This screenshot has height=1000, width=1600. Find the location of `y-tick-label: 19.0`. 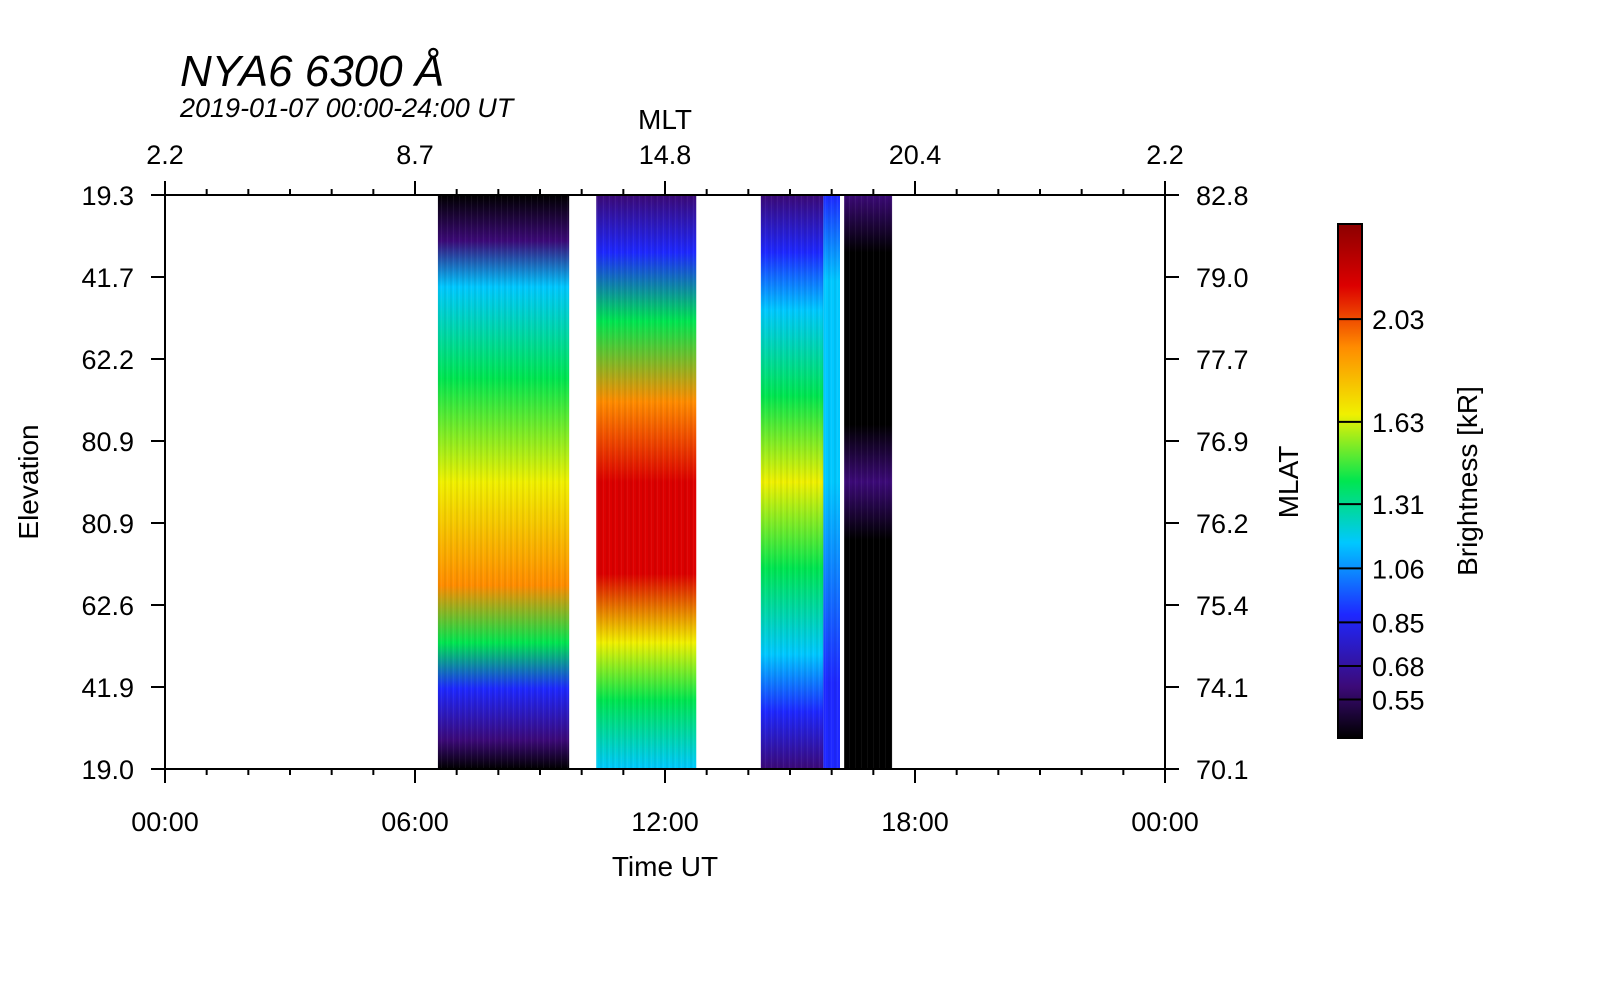

y-tick-label: 19.0 is located at coordinates (107, 770).